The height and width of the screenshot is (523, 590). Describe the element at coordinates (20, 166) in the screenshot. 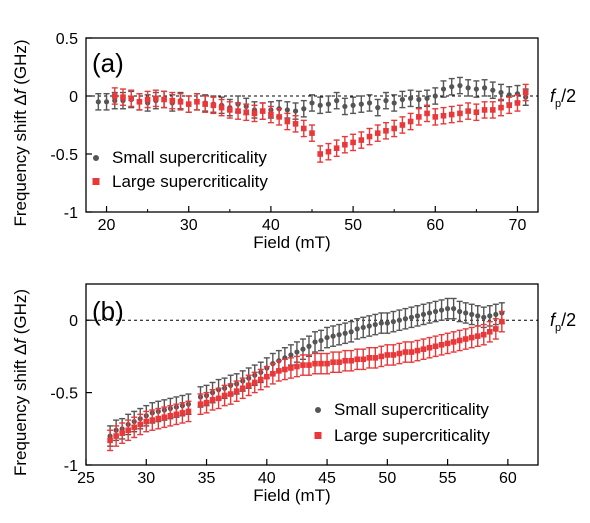

I see `y-axis-label-pre: Frequency shift` at that location.